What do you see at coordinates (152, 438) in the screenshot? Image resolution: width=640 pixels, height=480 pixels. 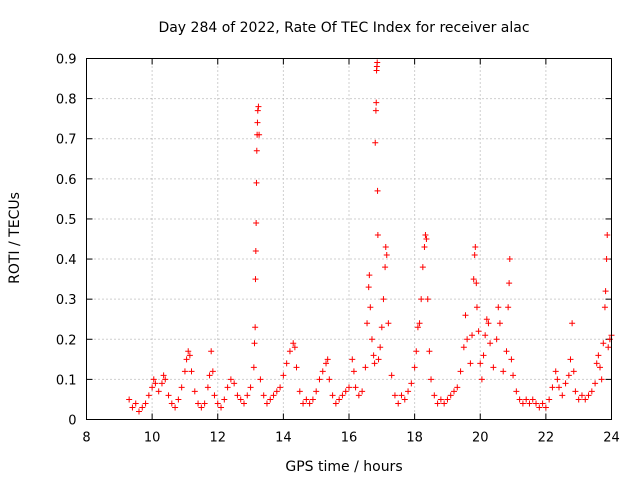 I see `x-tick-label: 10` at bounding box center [152, 438].